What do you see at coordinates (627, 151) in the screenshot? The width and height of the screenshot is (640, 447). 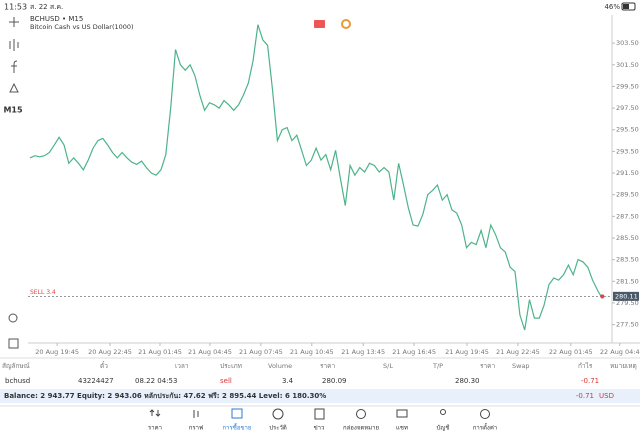 I see `y-tick-label: 293.50` at bounding box center [627, 151].